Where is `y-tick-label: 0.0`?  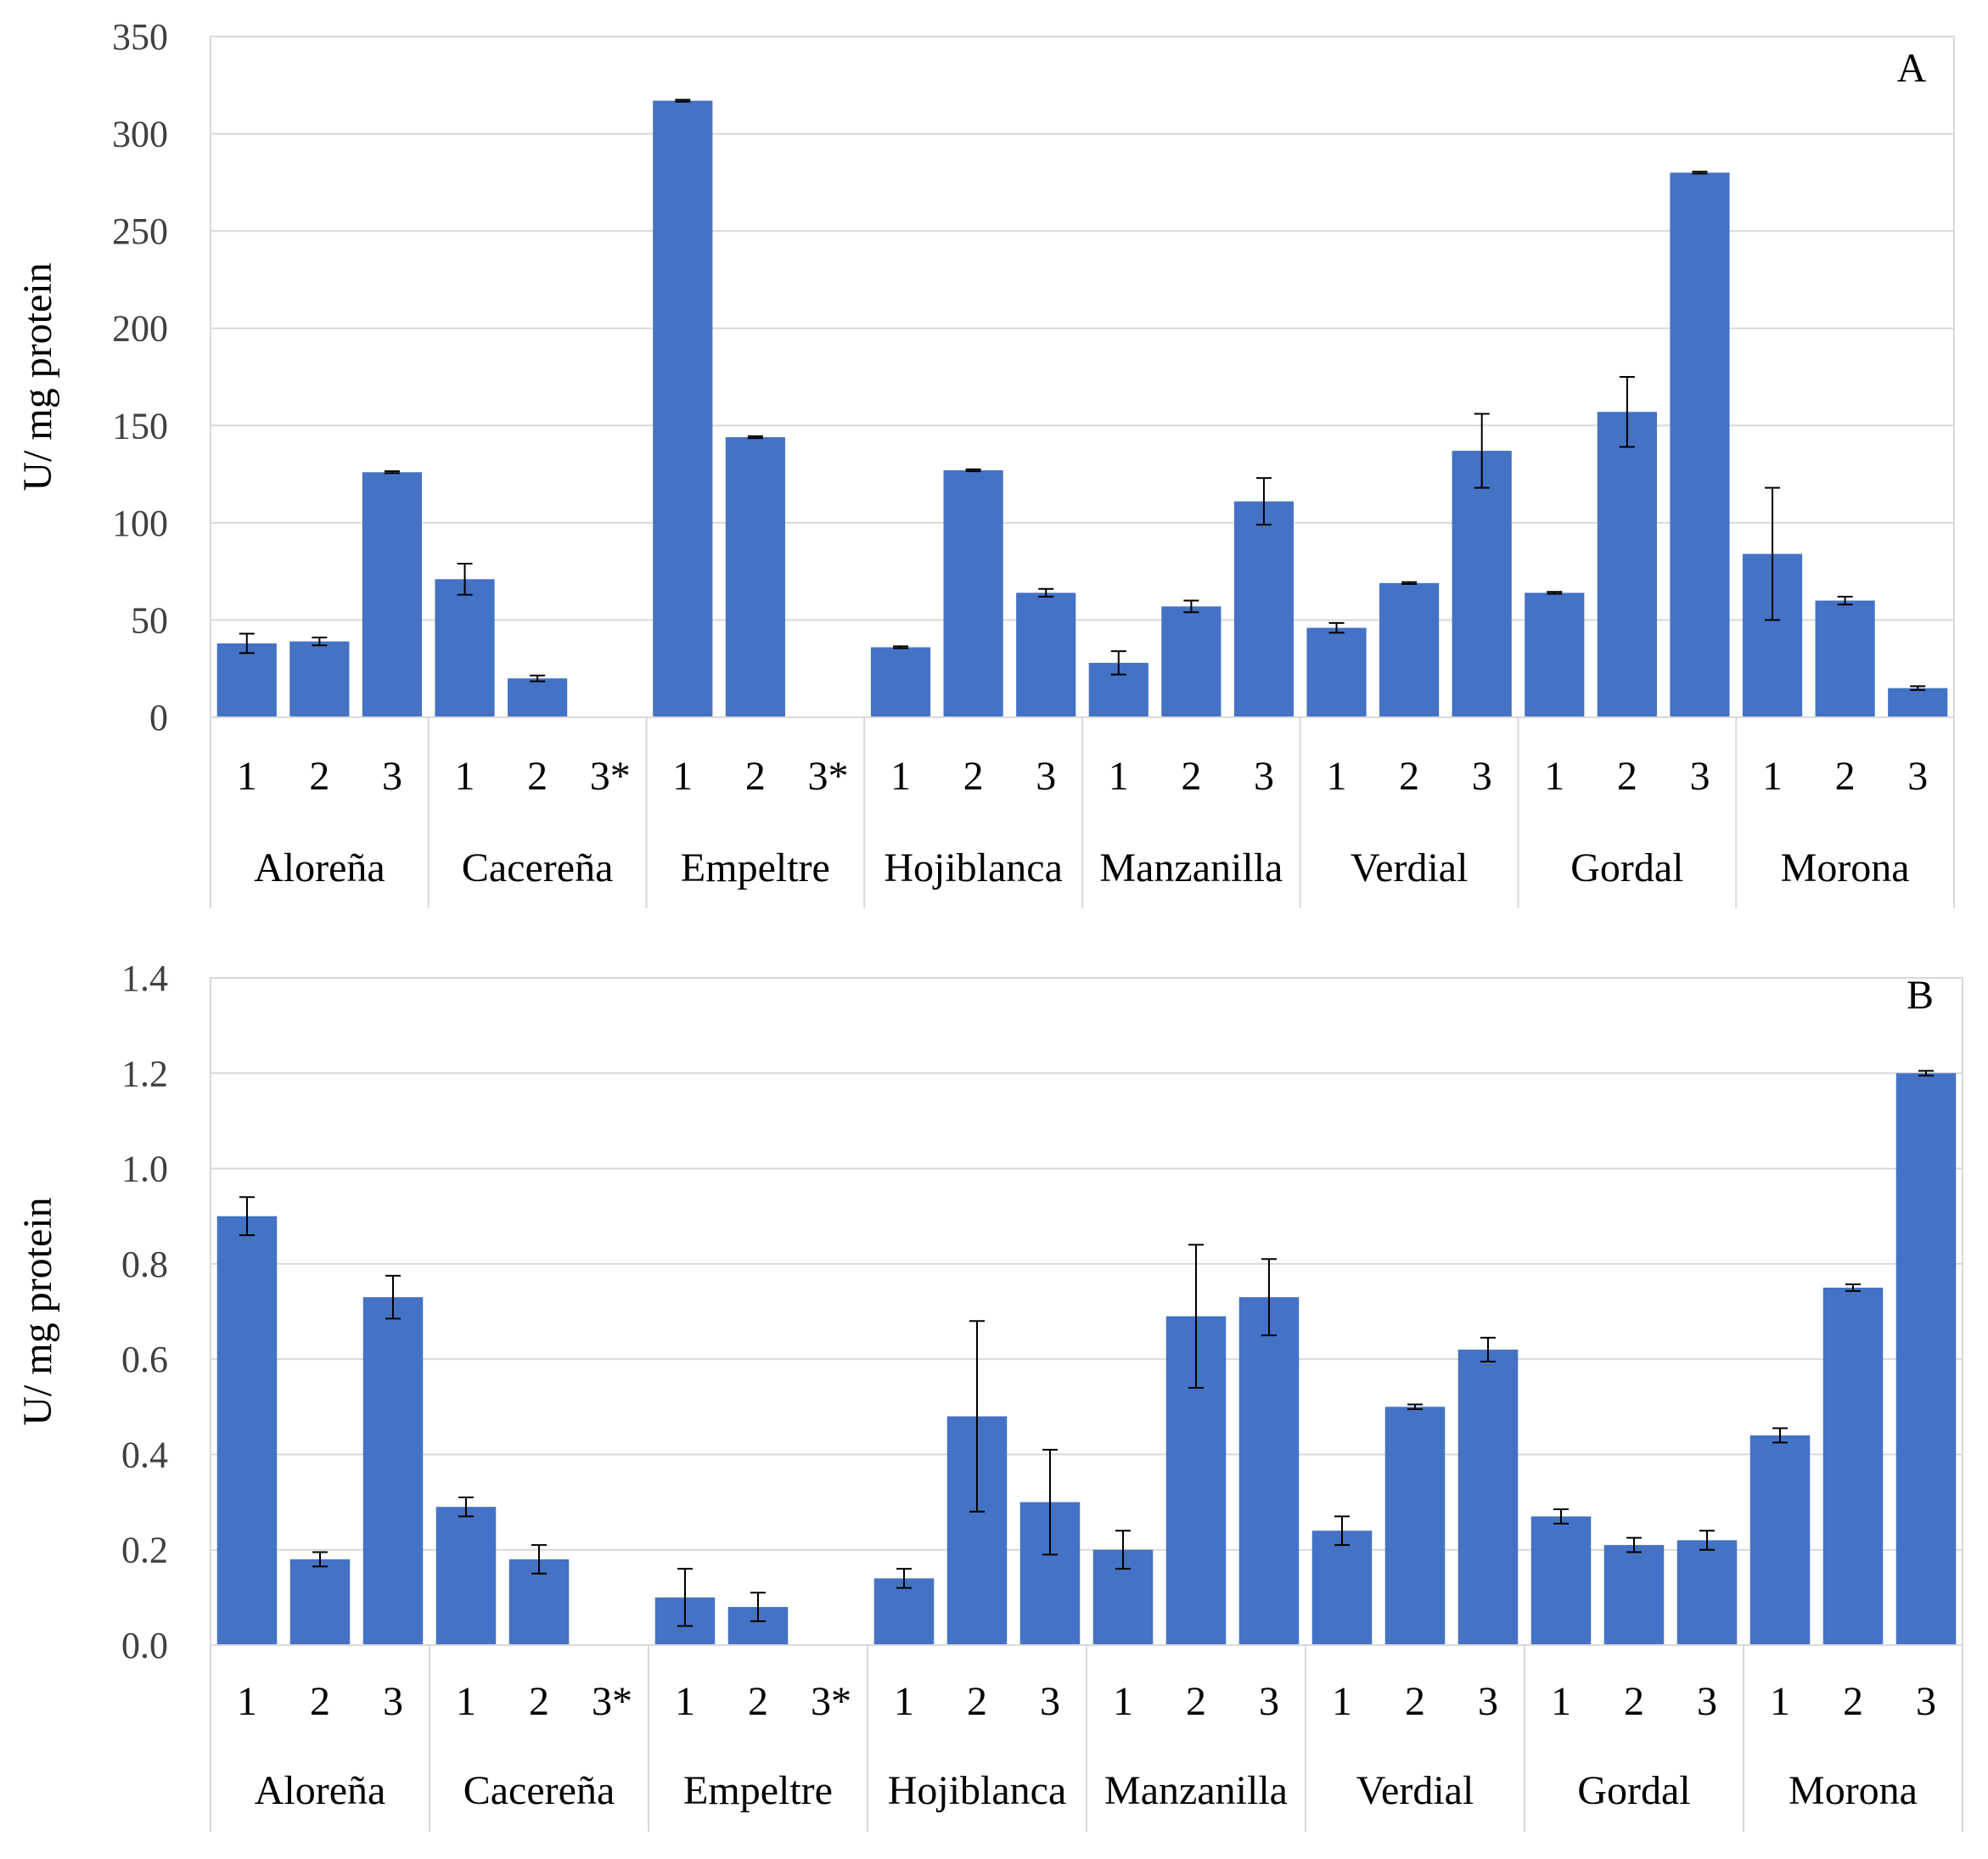
y-tick-label: 0.0 is located at coordinates (144, 1645).